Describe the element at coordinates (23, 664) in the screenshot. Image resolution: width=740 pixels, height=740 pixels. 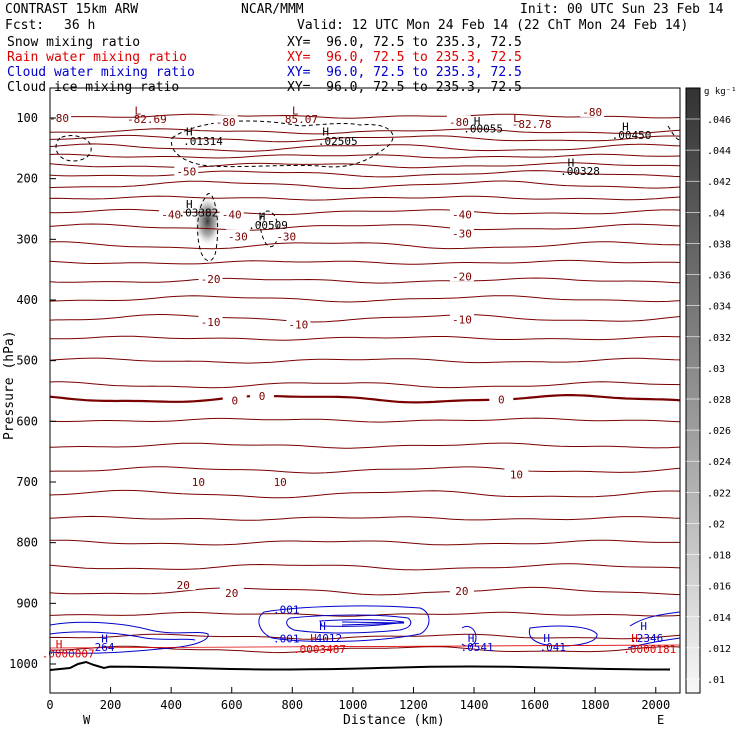
I see `y-tick-label: 1000` at that location.